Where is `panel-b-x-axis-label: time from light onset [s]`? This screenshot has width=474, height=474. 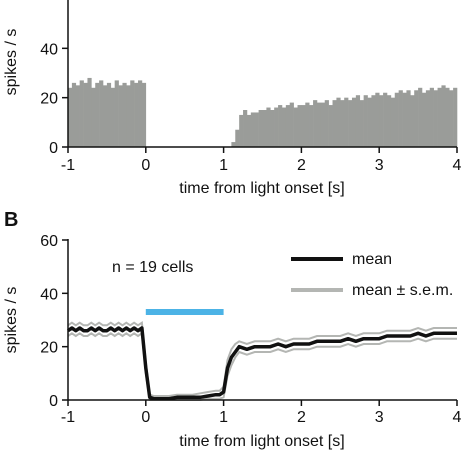 panel-b-x-axis-label: time from light onset [s] is located at coordinates (261, 441).